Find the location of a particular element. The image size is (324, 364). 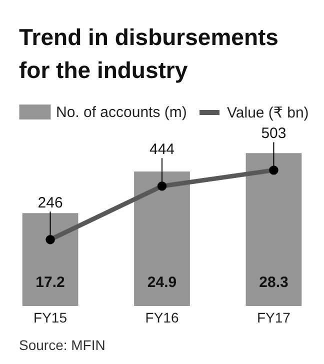

data-label: 503 is located at coordinates (273, 133).